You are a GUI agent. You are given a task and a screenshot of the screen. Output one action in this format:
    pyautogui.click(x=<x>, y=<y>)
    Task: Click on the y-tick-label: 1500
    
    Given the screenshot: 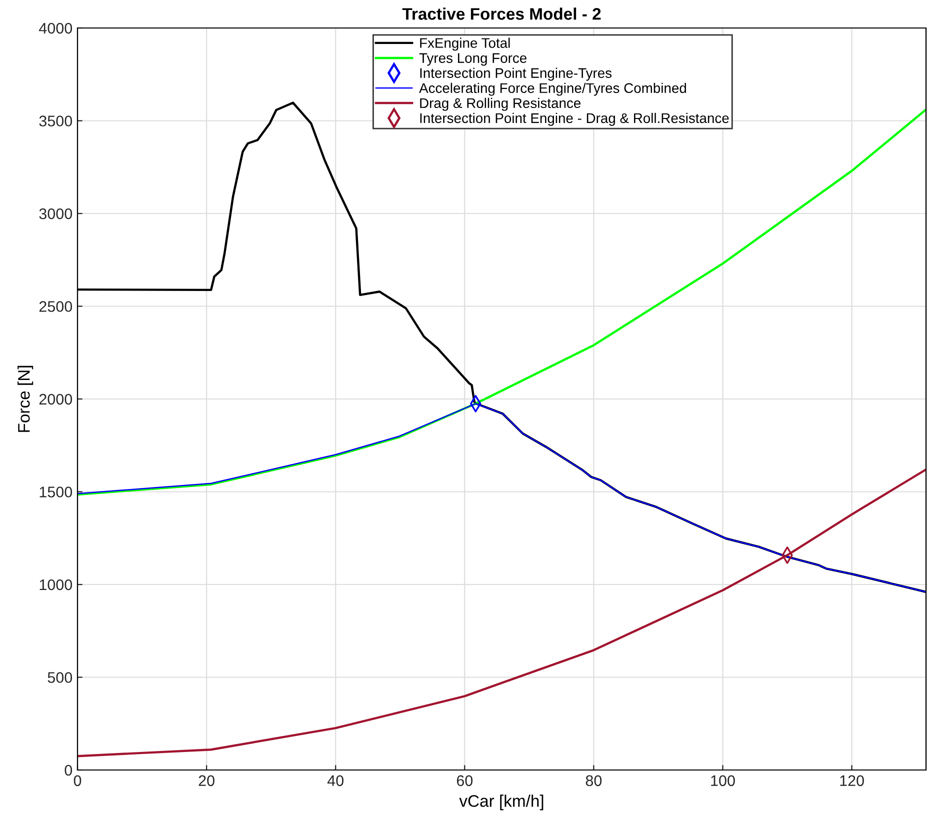 What is the action you would take?
    pyautogui.click(x=56, y=492)
    